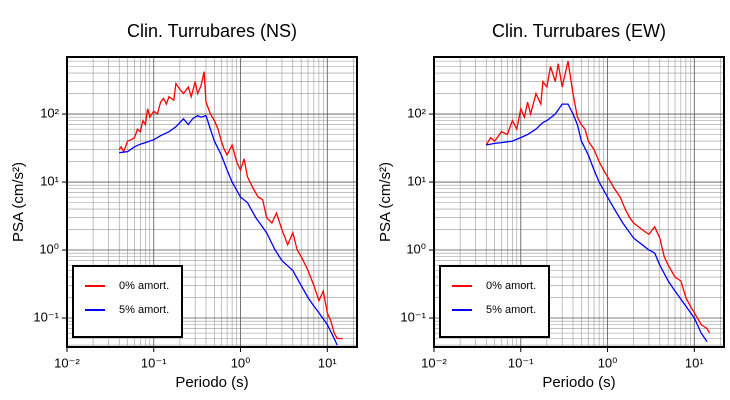 The width and height of the screenshot is (730, 400). What do you see at coordinates (212, 31) in the screenshot?
I see `chart-title: Clin. Turrubares (NS)` at bounding box center [212, 31].